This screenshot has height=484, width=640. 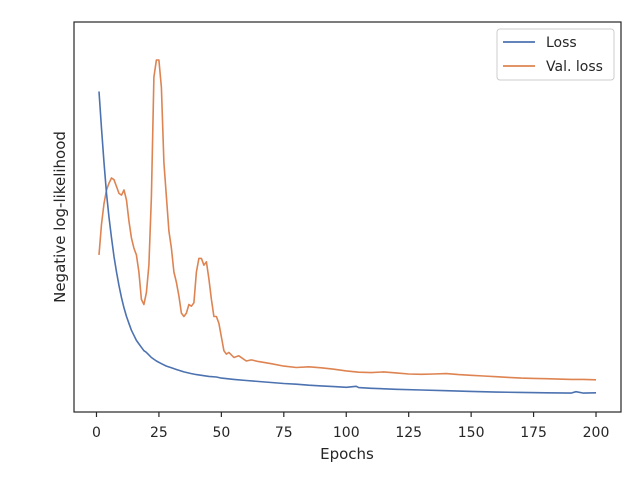 I want to click on x-tick-label: 200, so click(x=596, y=433).